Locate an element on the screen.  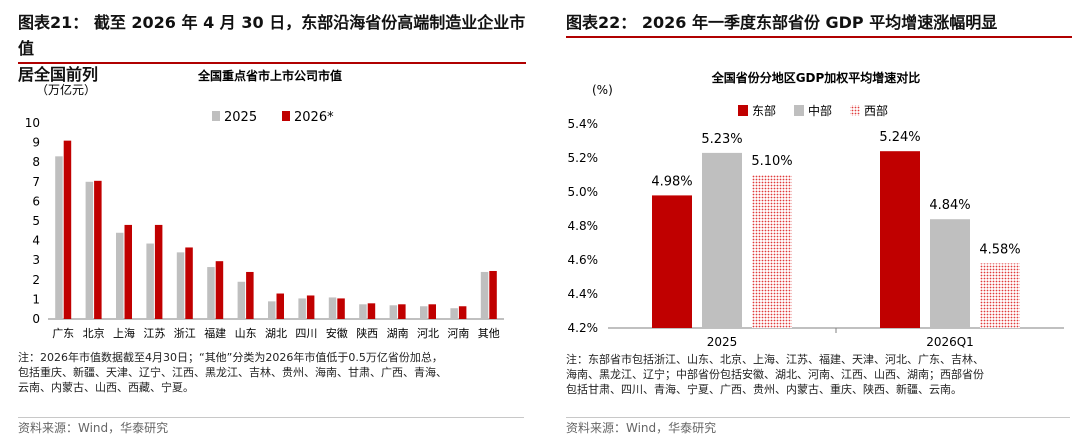
figure22-heading: 图表22： 2026 年一季度东部省份 GDP 平均增速涨幅明显 is located at coordinates (782, 22).